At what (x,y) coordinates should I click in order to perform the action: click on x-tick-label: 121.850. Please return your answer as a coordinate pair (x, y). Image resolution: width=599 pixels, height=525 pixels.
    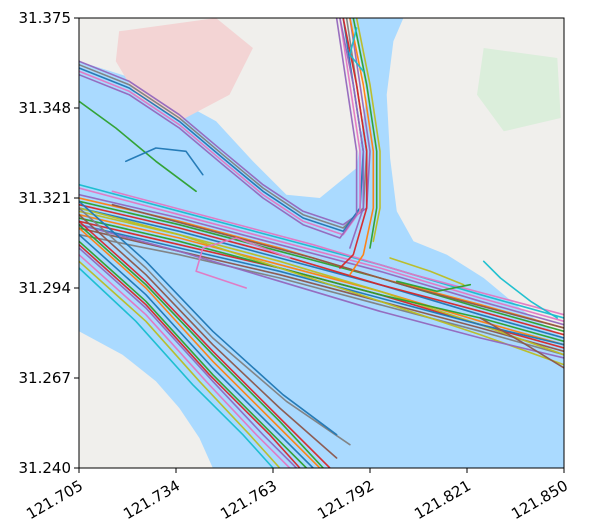
    Looking at the image, I should click on (539, 500).